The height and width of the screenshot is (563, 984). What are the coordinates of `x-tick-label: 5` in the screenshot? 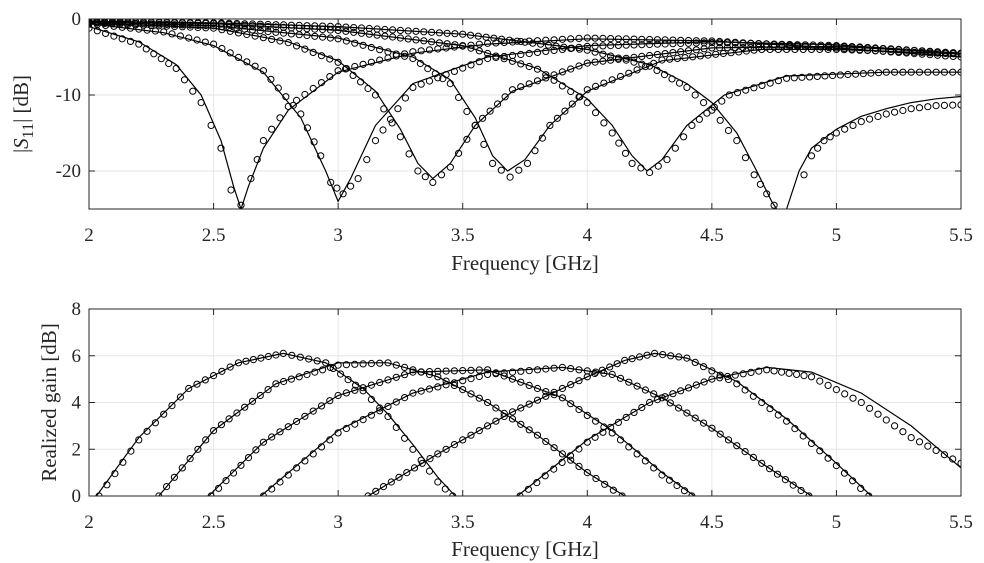 It's located at (837, 522).